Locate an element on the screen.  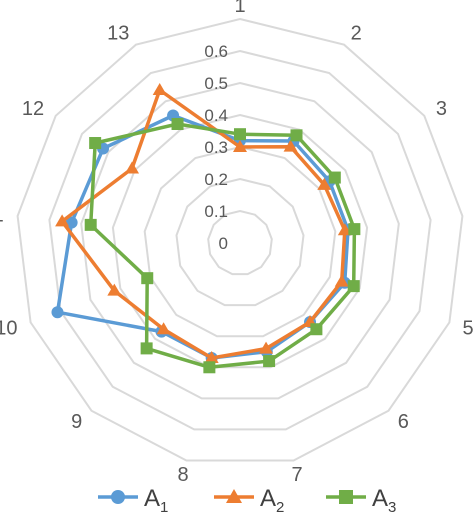
category-label-1: 1 is located at coordinates (239, 8).